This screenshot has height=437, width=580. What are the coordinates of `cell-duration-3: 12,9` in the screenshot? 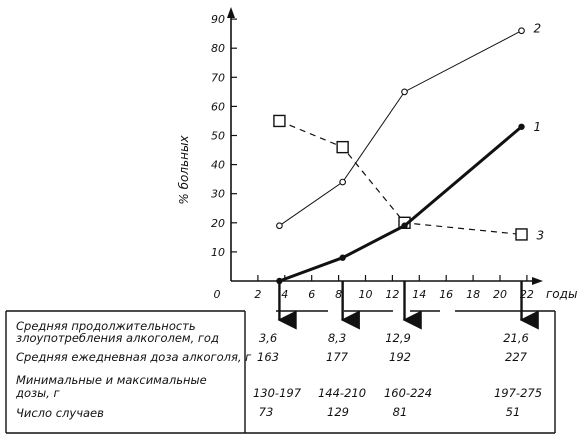 It's located at (398, 338).